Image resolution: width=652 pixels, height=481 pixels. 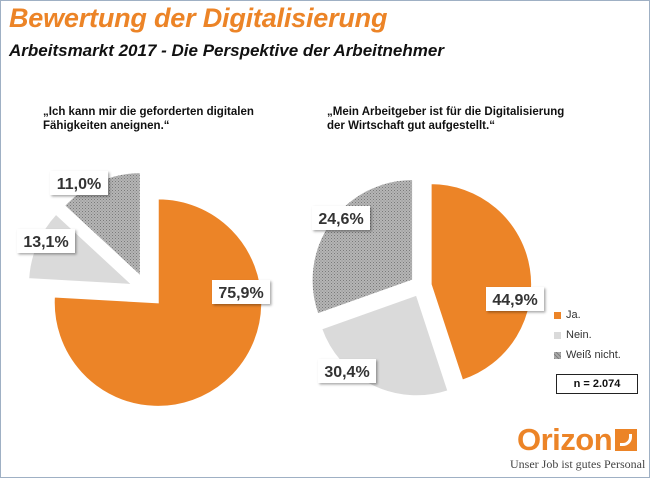 I want to click on legend-label-weiss: Weiß nicht., so click(x=593, y=355).